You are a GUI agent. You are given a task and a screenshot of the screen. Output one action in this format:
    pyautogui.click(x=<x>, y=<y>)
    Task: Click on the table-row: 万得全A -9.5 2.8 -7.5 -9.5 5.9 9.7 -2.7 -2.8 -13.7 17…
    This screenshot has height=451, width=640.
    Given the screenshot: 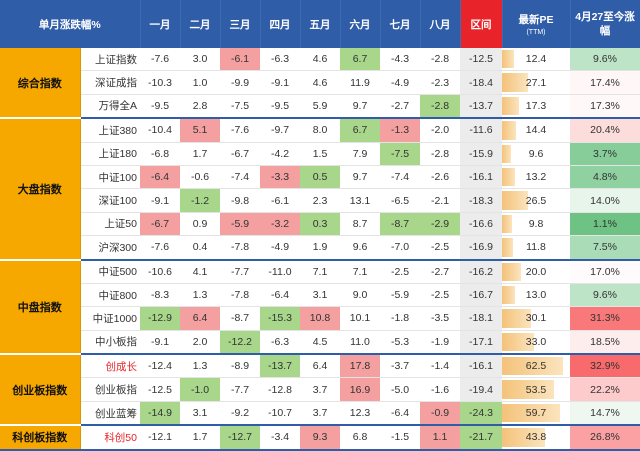 What is the action you would take?
    pyautogui.click(x=320, y=107)
    